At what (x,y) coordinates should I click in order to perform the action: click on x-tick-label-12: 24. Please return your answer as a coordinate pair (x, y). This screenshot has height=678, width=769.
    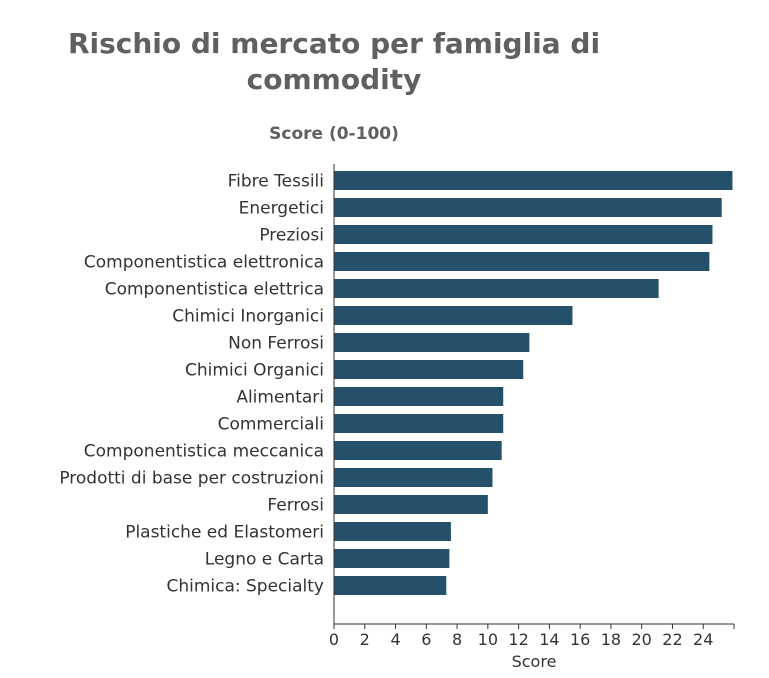
    Looking at the image, I should click on (703, 639).